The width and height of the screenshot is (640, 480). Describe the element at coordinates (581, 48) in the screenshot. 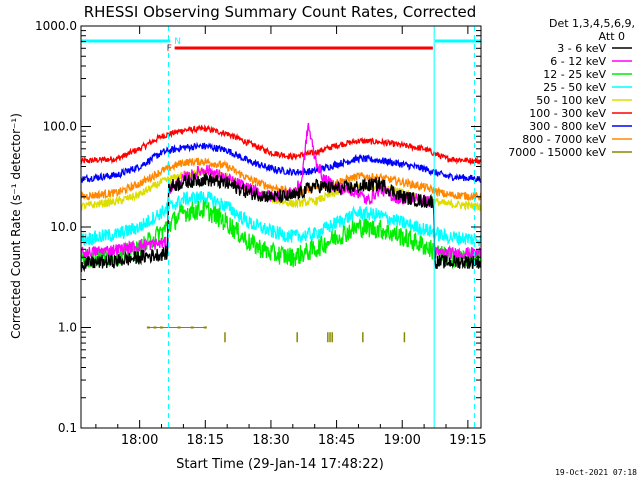

I see `legend-entry-label: 3 - 6 keV` at that location.